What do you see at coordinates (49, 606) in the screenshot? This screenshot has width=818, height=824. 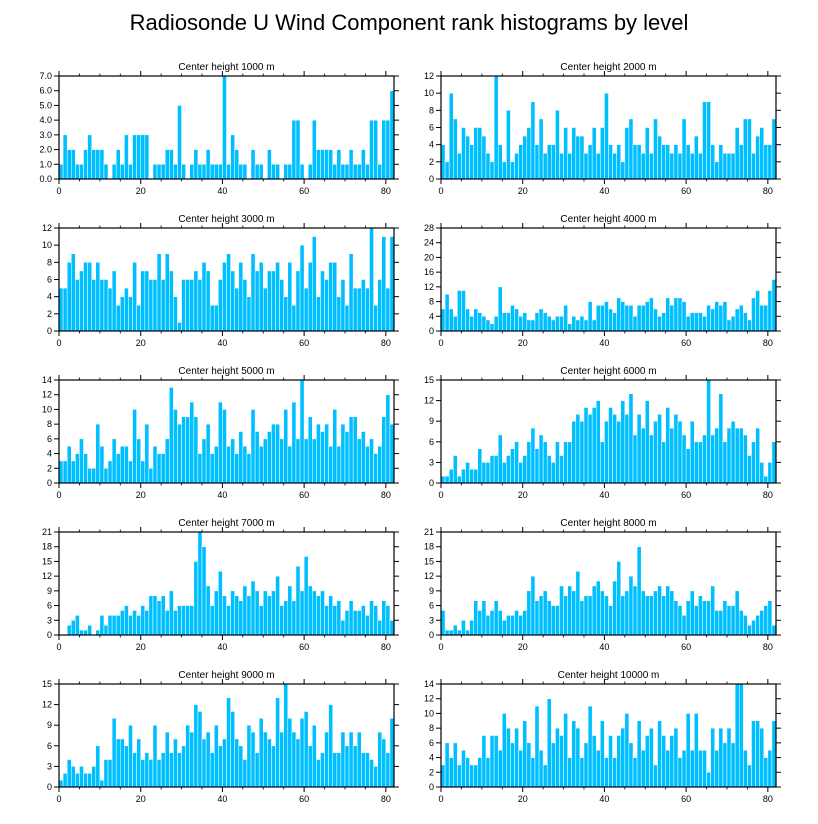 I see `y-tick-label: 6` at bounding box center [49, 606].